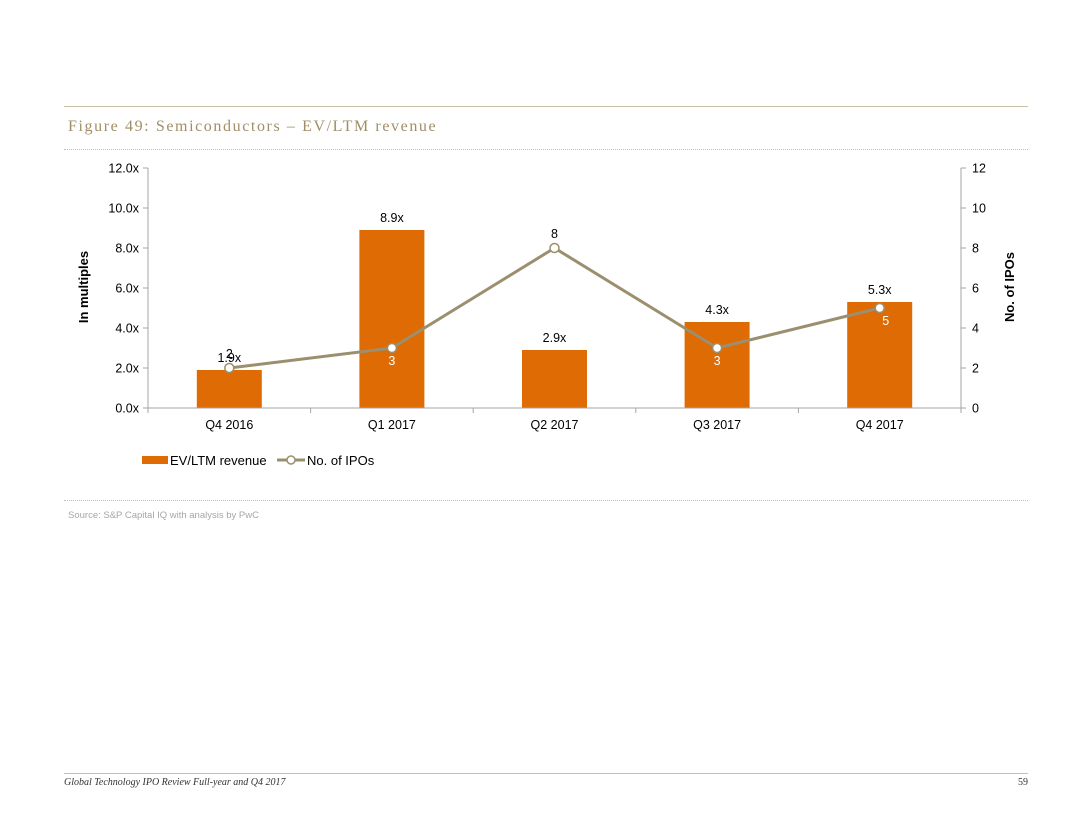 The image size is (1080, 835). I want to click on bar-data-label: 1.9x, so click(229, 358).